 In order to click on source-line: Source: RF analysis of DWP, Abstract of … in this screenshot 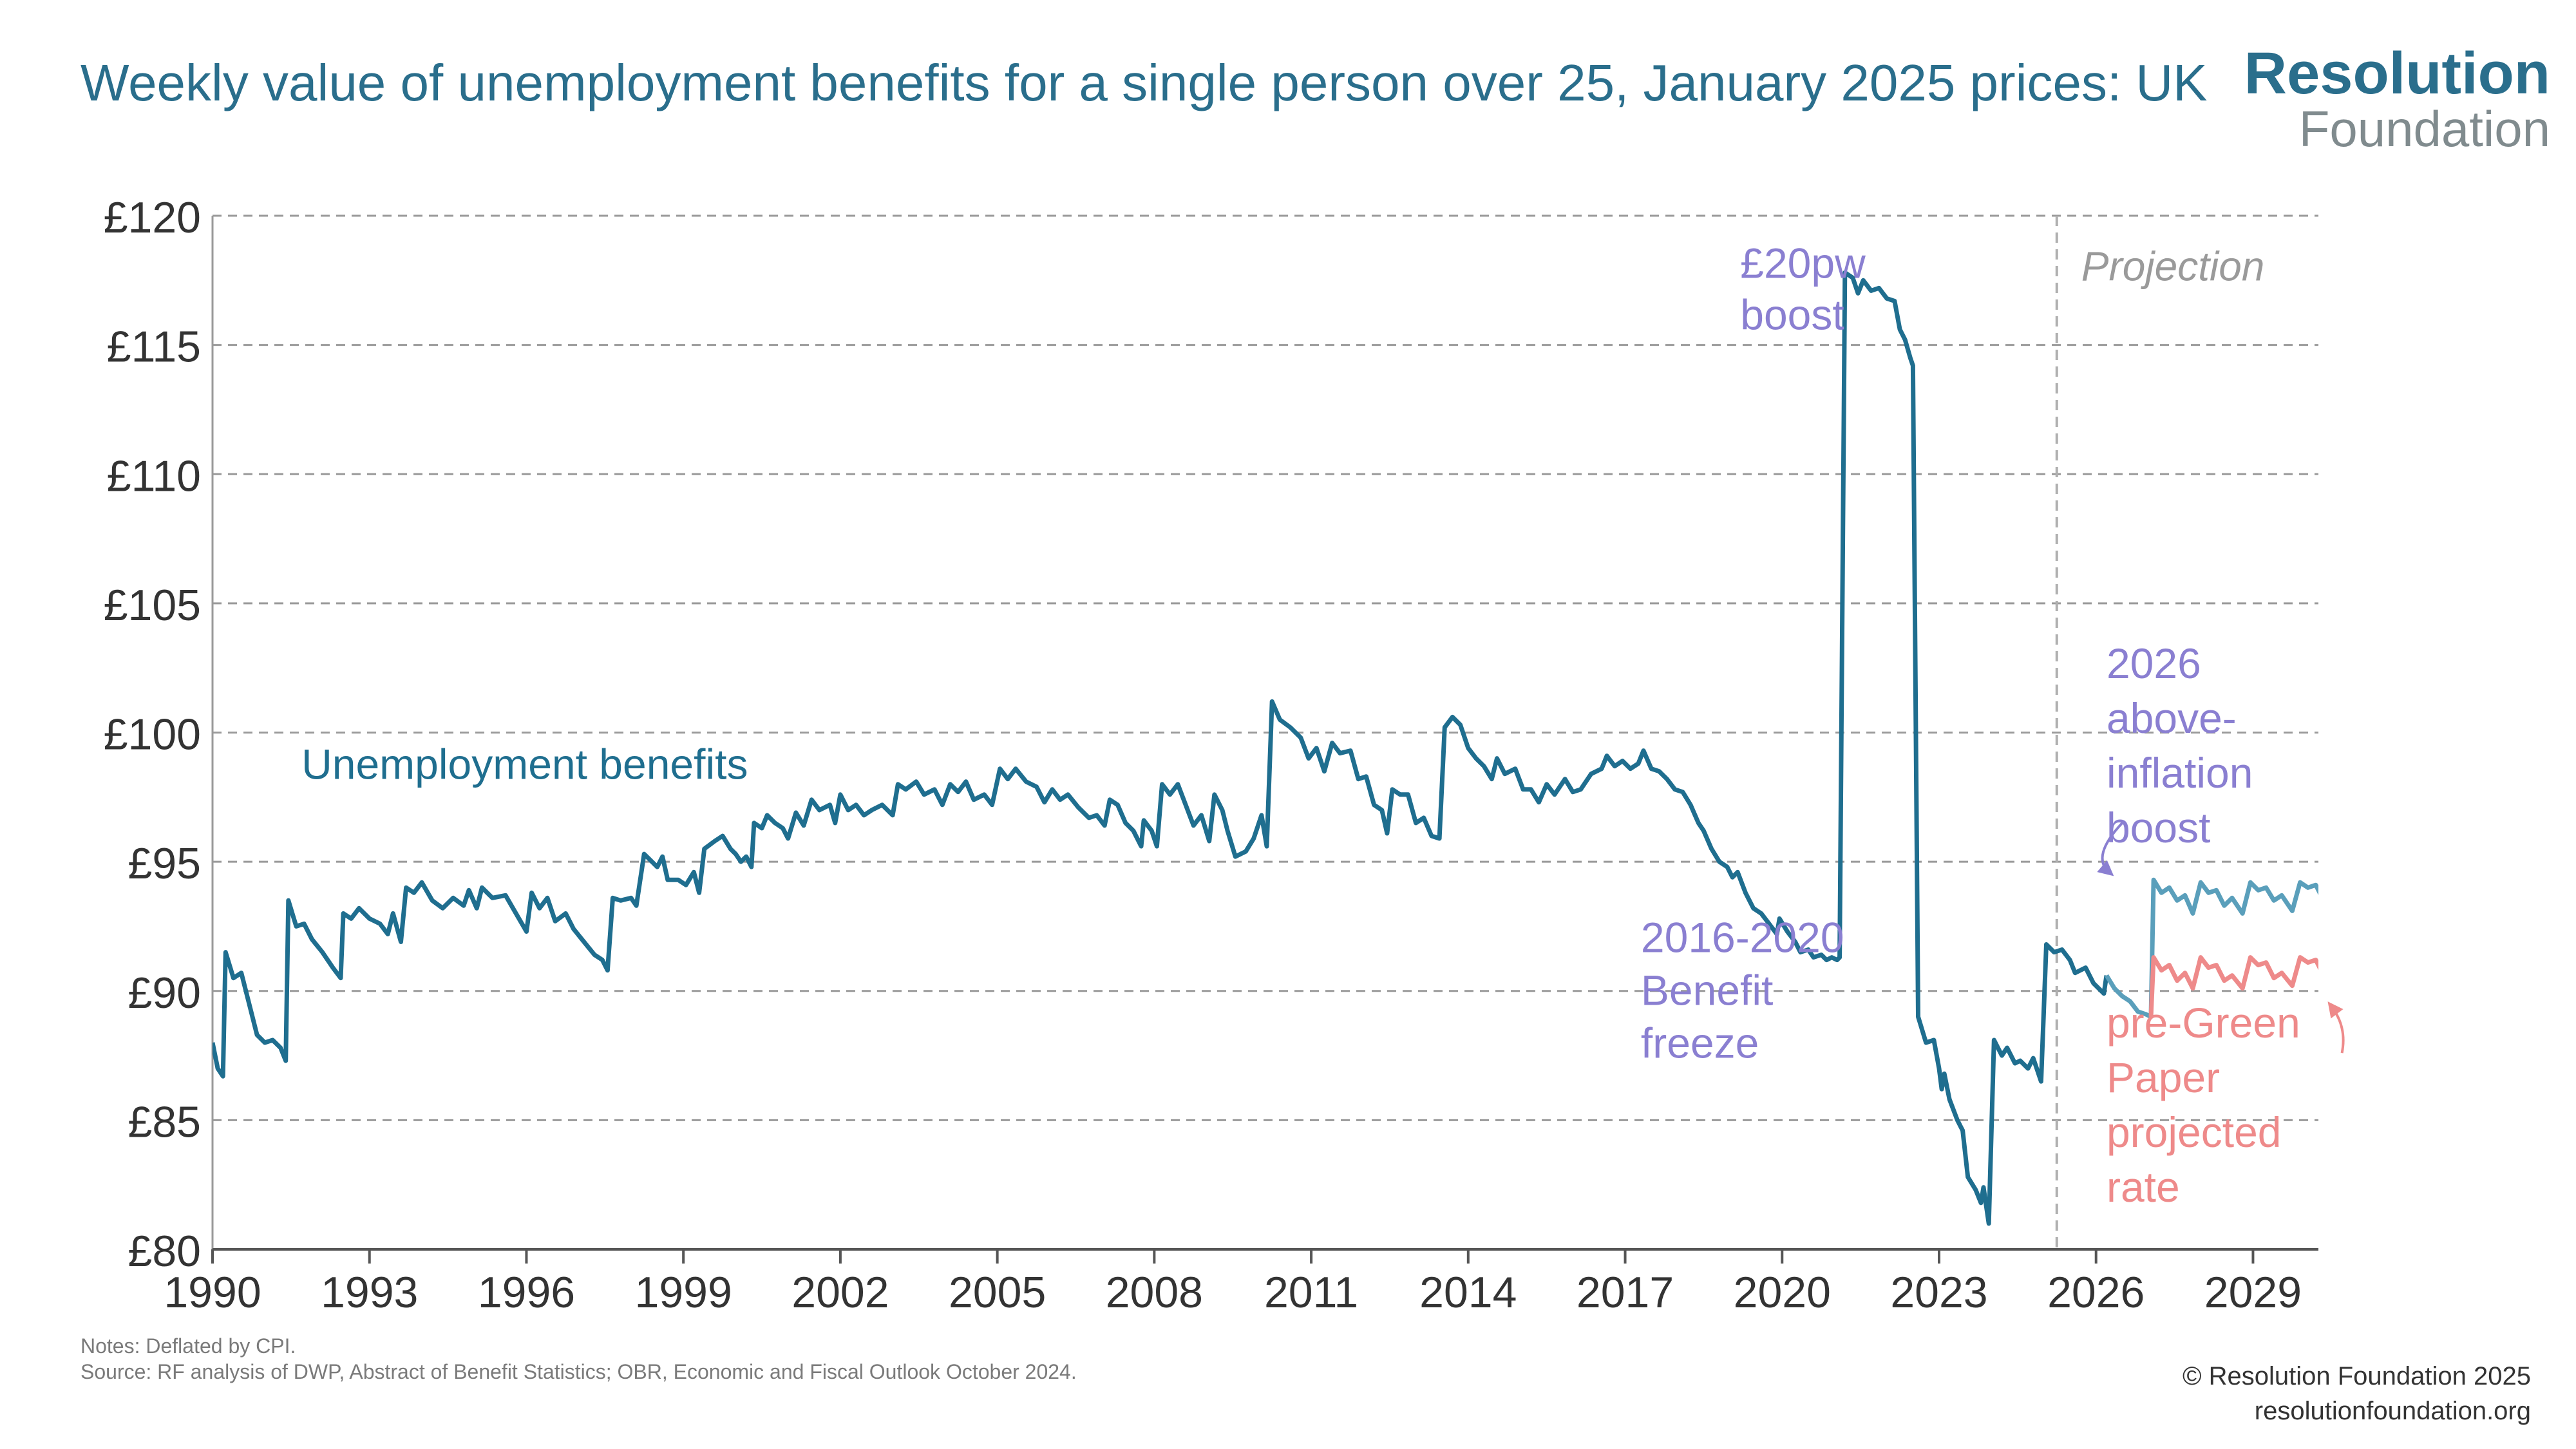, I will do `click(578, 1372)`.